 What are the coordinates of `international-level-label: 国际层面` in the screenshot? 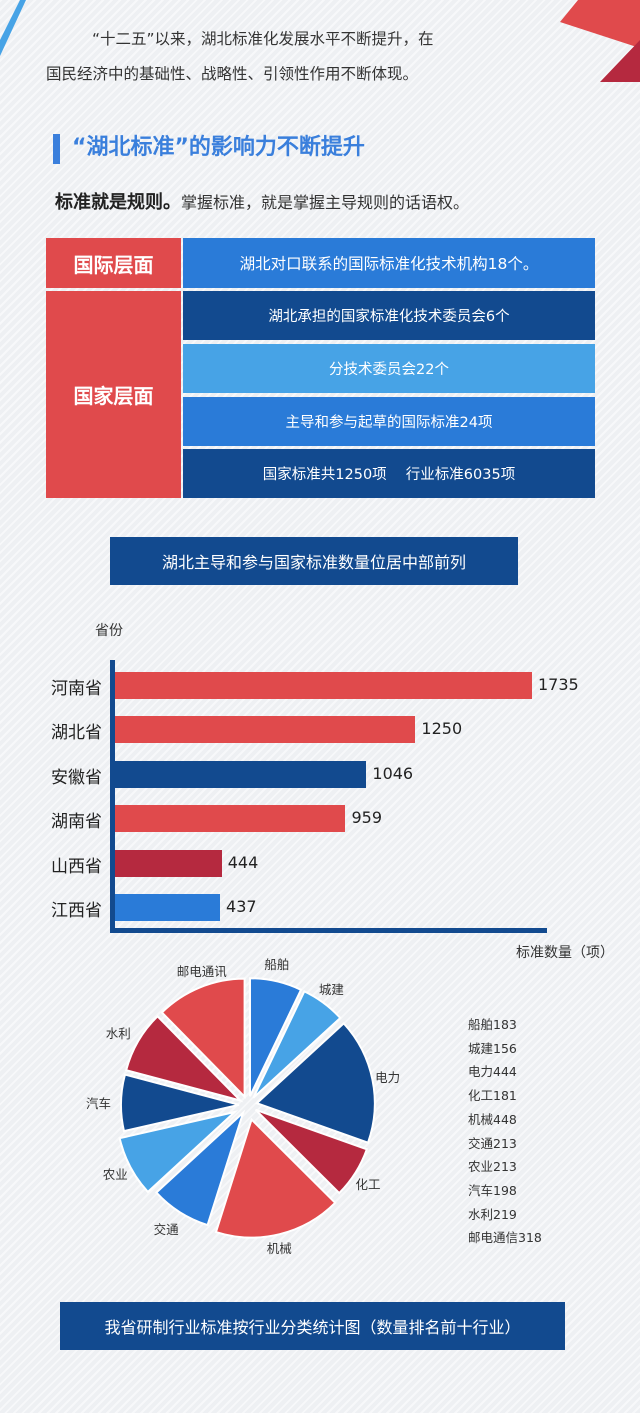 It's located at (113, 263).